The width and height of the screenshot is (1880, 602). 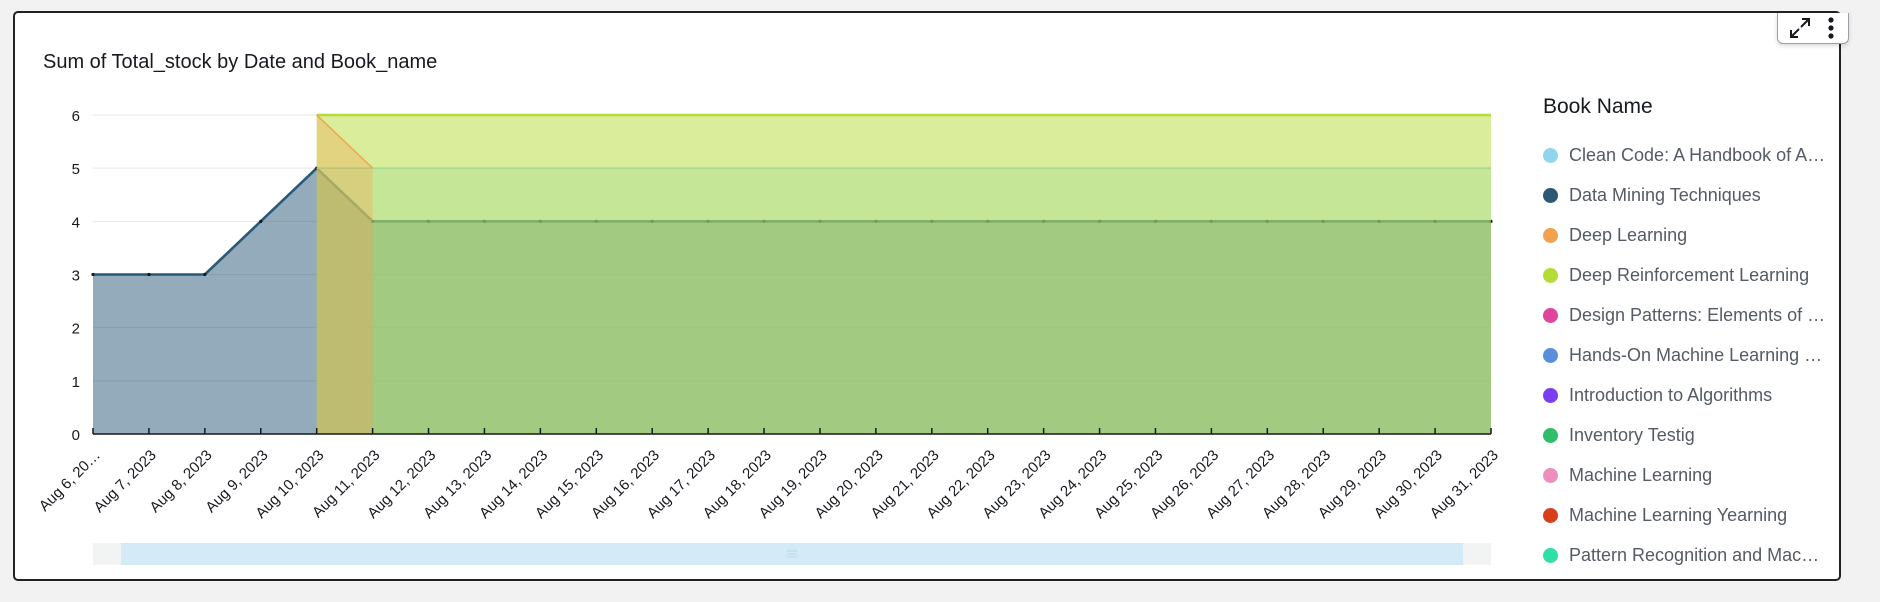 I want to click on legend-item: Data Mining Techniques, so click(x=1693, y=195).